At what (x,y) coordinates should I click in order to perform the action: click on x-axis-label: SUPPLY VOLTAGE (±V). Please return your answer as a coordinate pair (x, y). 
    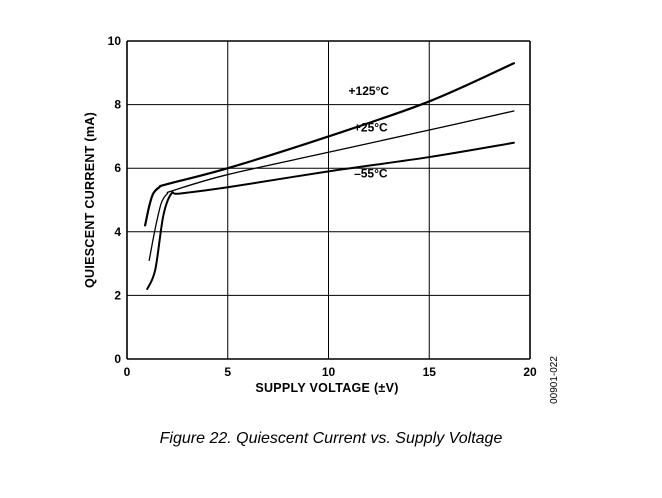
    Looking at the image, I should click on (326, 388).